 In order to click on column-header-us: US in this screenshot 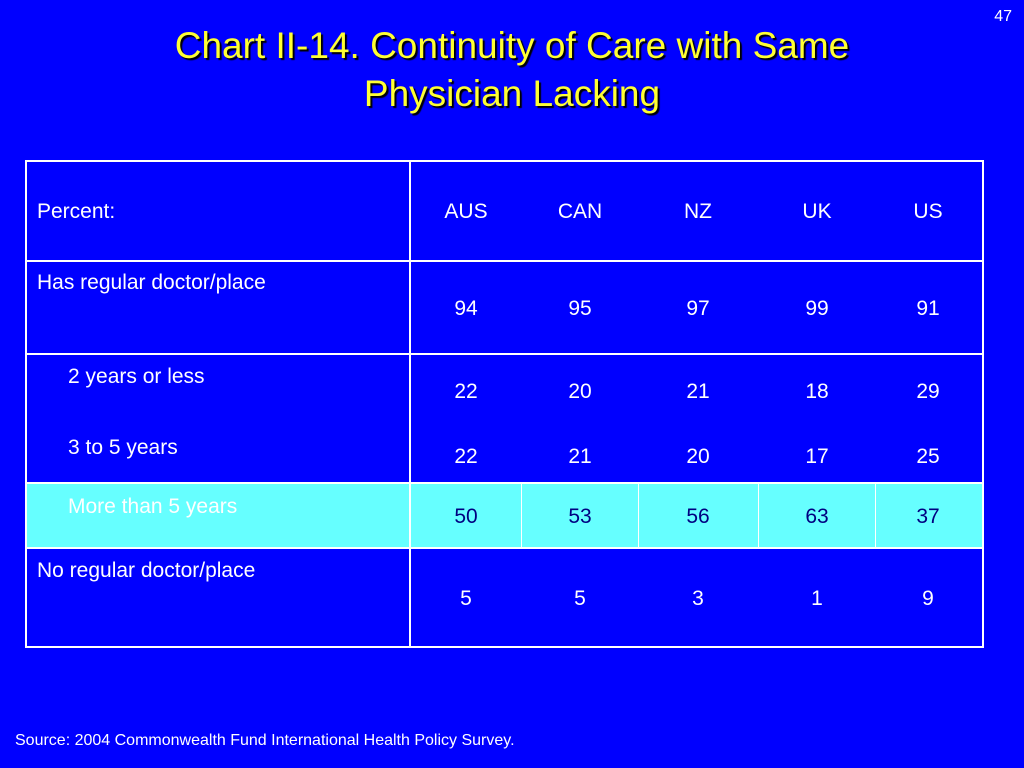, I will do `click(928, 211)`.